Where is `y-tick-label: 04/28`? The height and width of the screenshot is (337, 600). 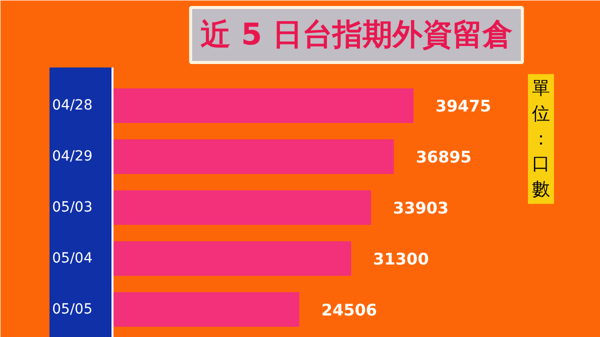
y-tick-label: 04/28 is located at coordinates (72, 106).